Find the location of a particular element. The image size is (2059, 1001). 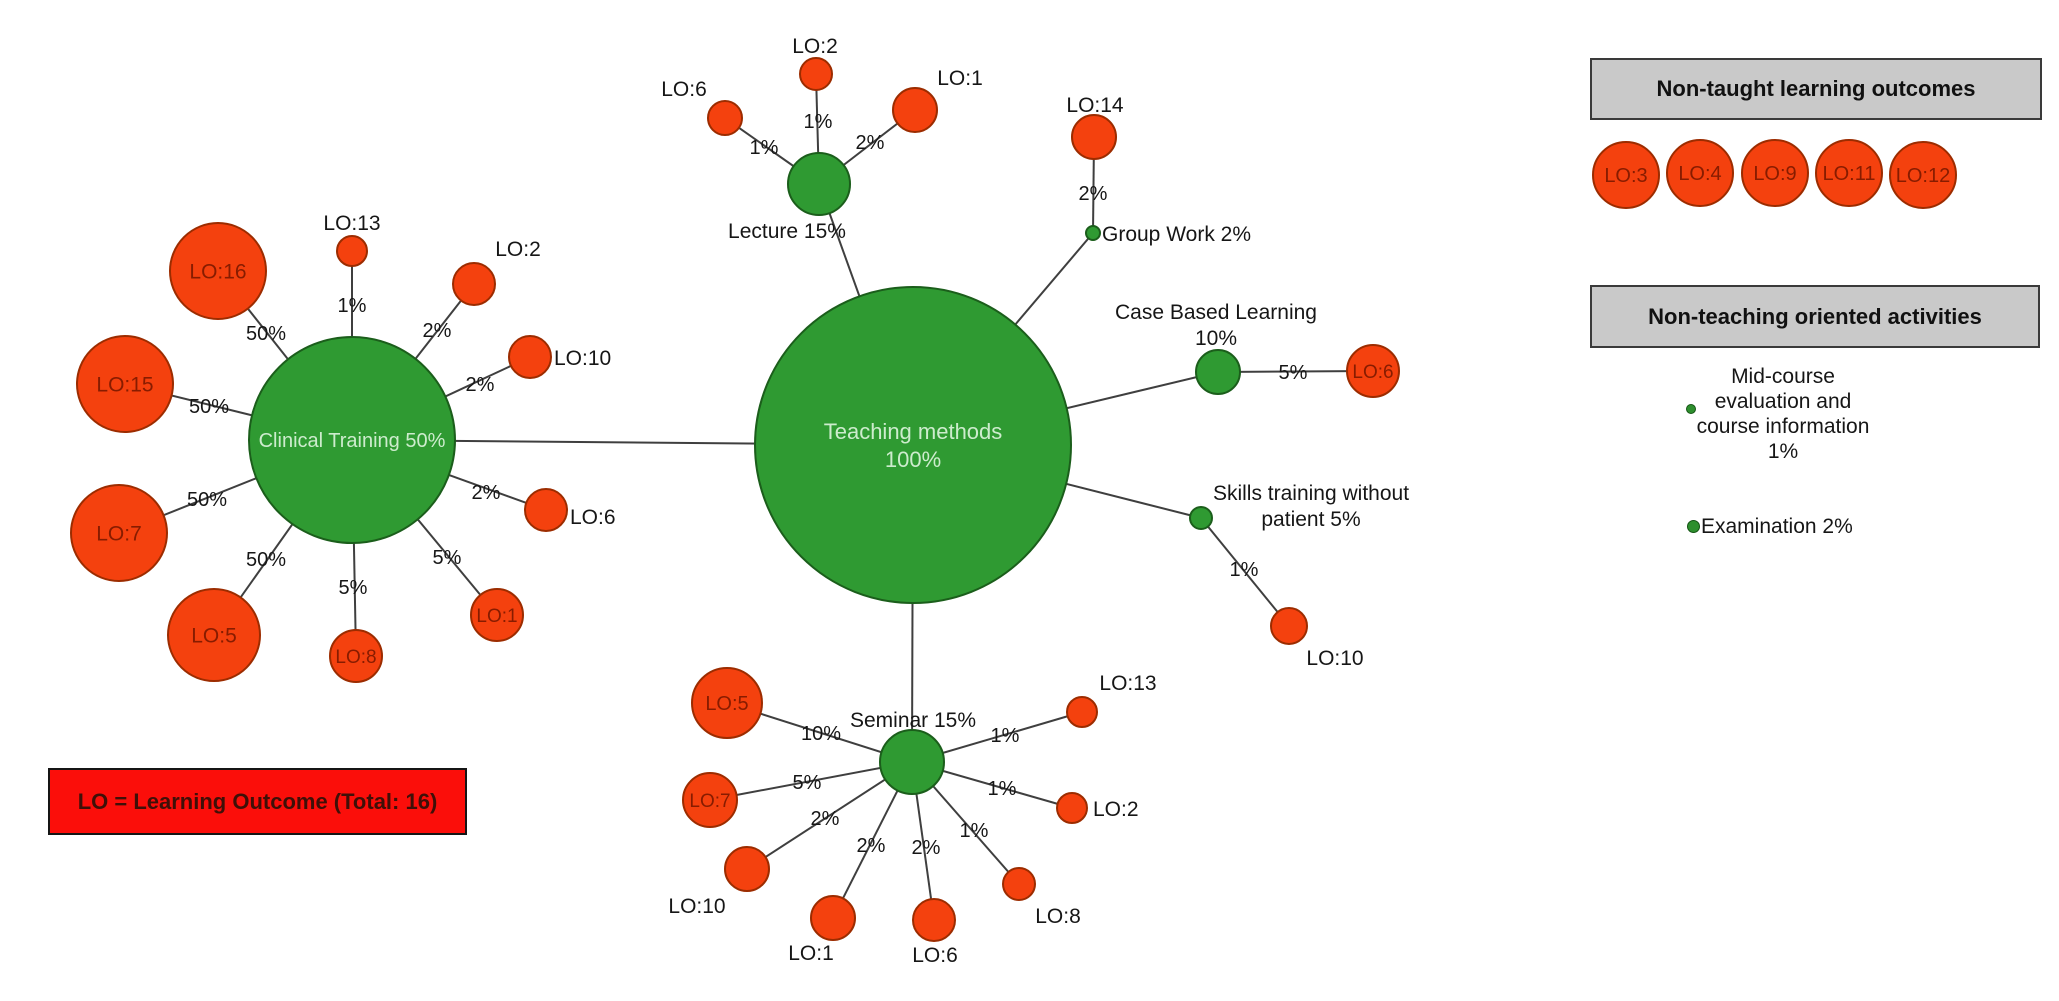

edge-label-clinical-c16: 50% is located at coordinates (266, 334).